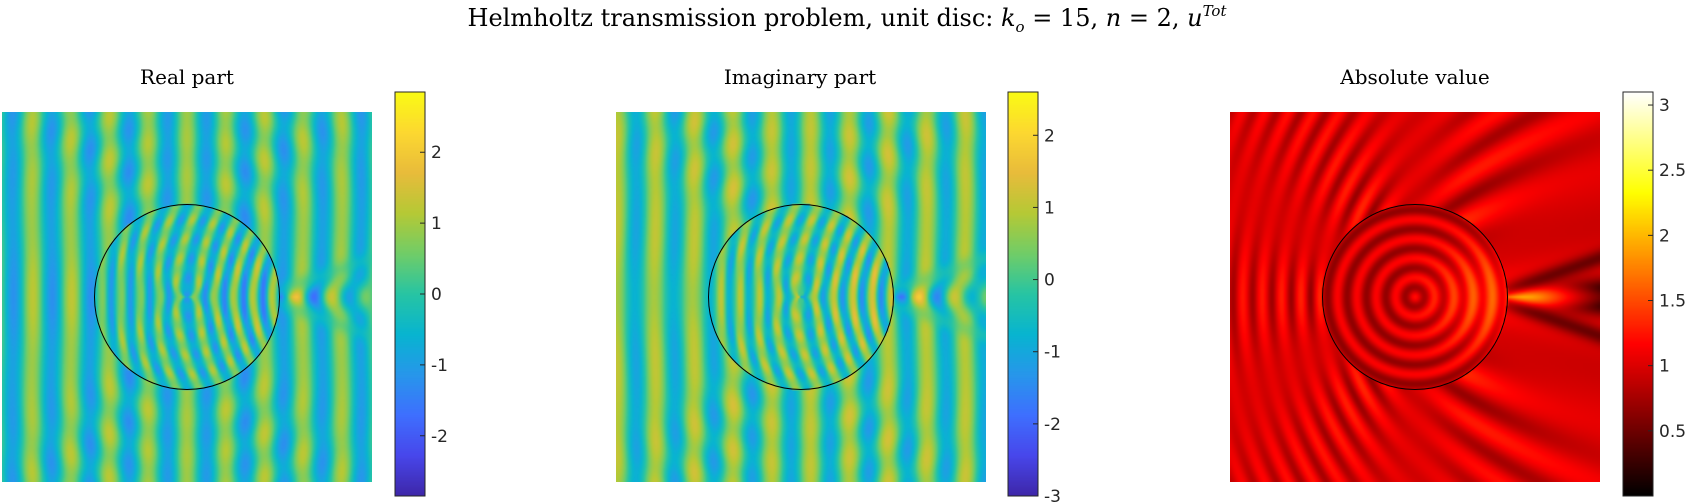 This screenshot has height=504, width=1694. I want to click on colorbar-tick-label: 1.5, so click(1672, 302).